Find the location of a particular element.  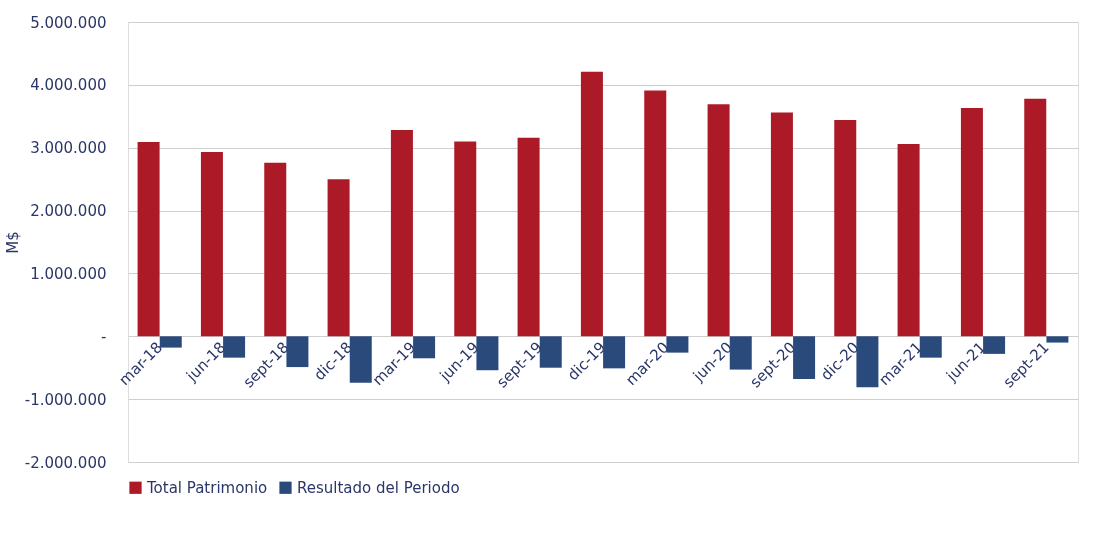

legend-label: Resultado del Periodo is located at coordinates (378, 487).